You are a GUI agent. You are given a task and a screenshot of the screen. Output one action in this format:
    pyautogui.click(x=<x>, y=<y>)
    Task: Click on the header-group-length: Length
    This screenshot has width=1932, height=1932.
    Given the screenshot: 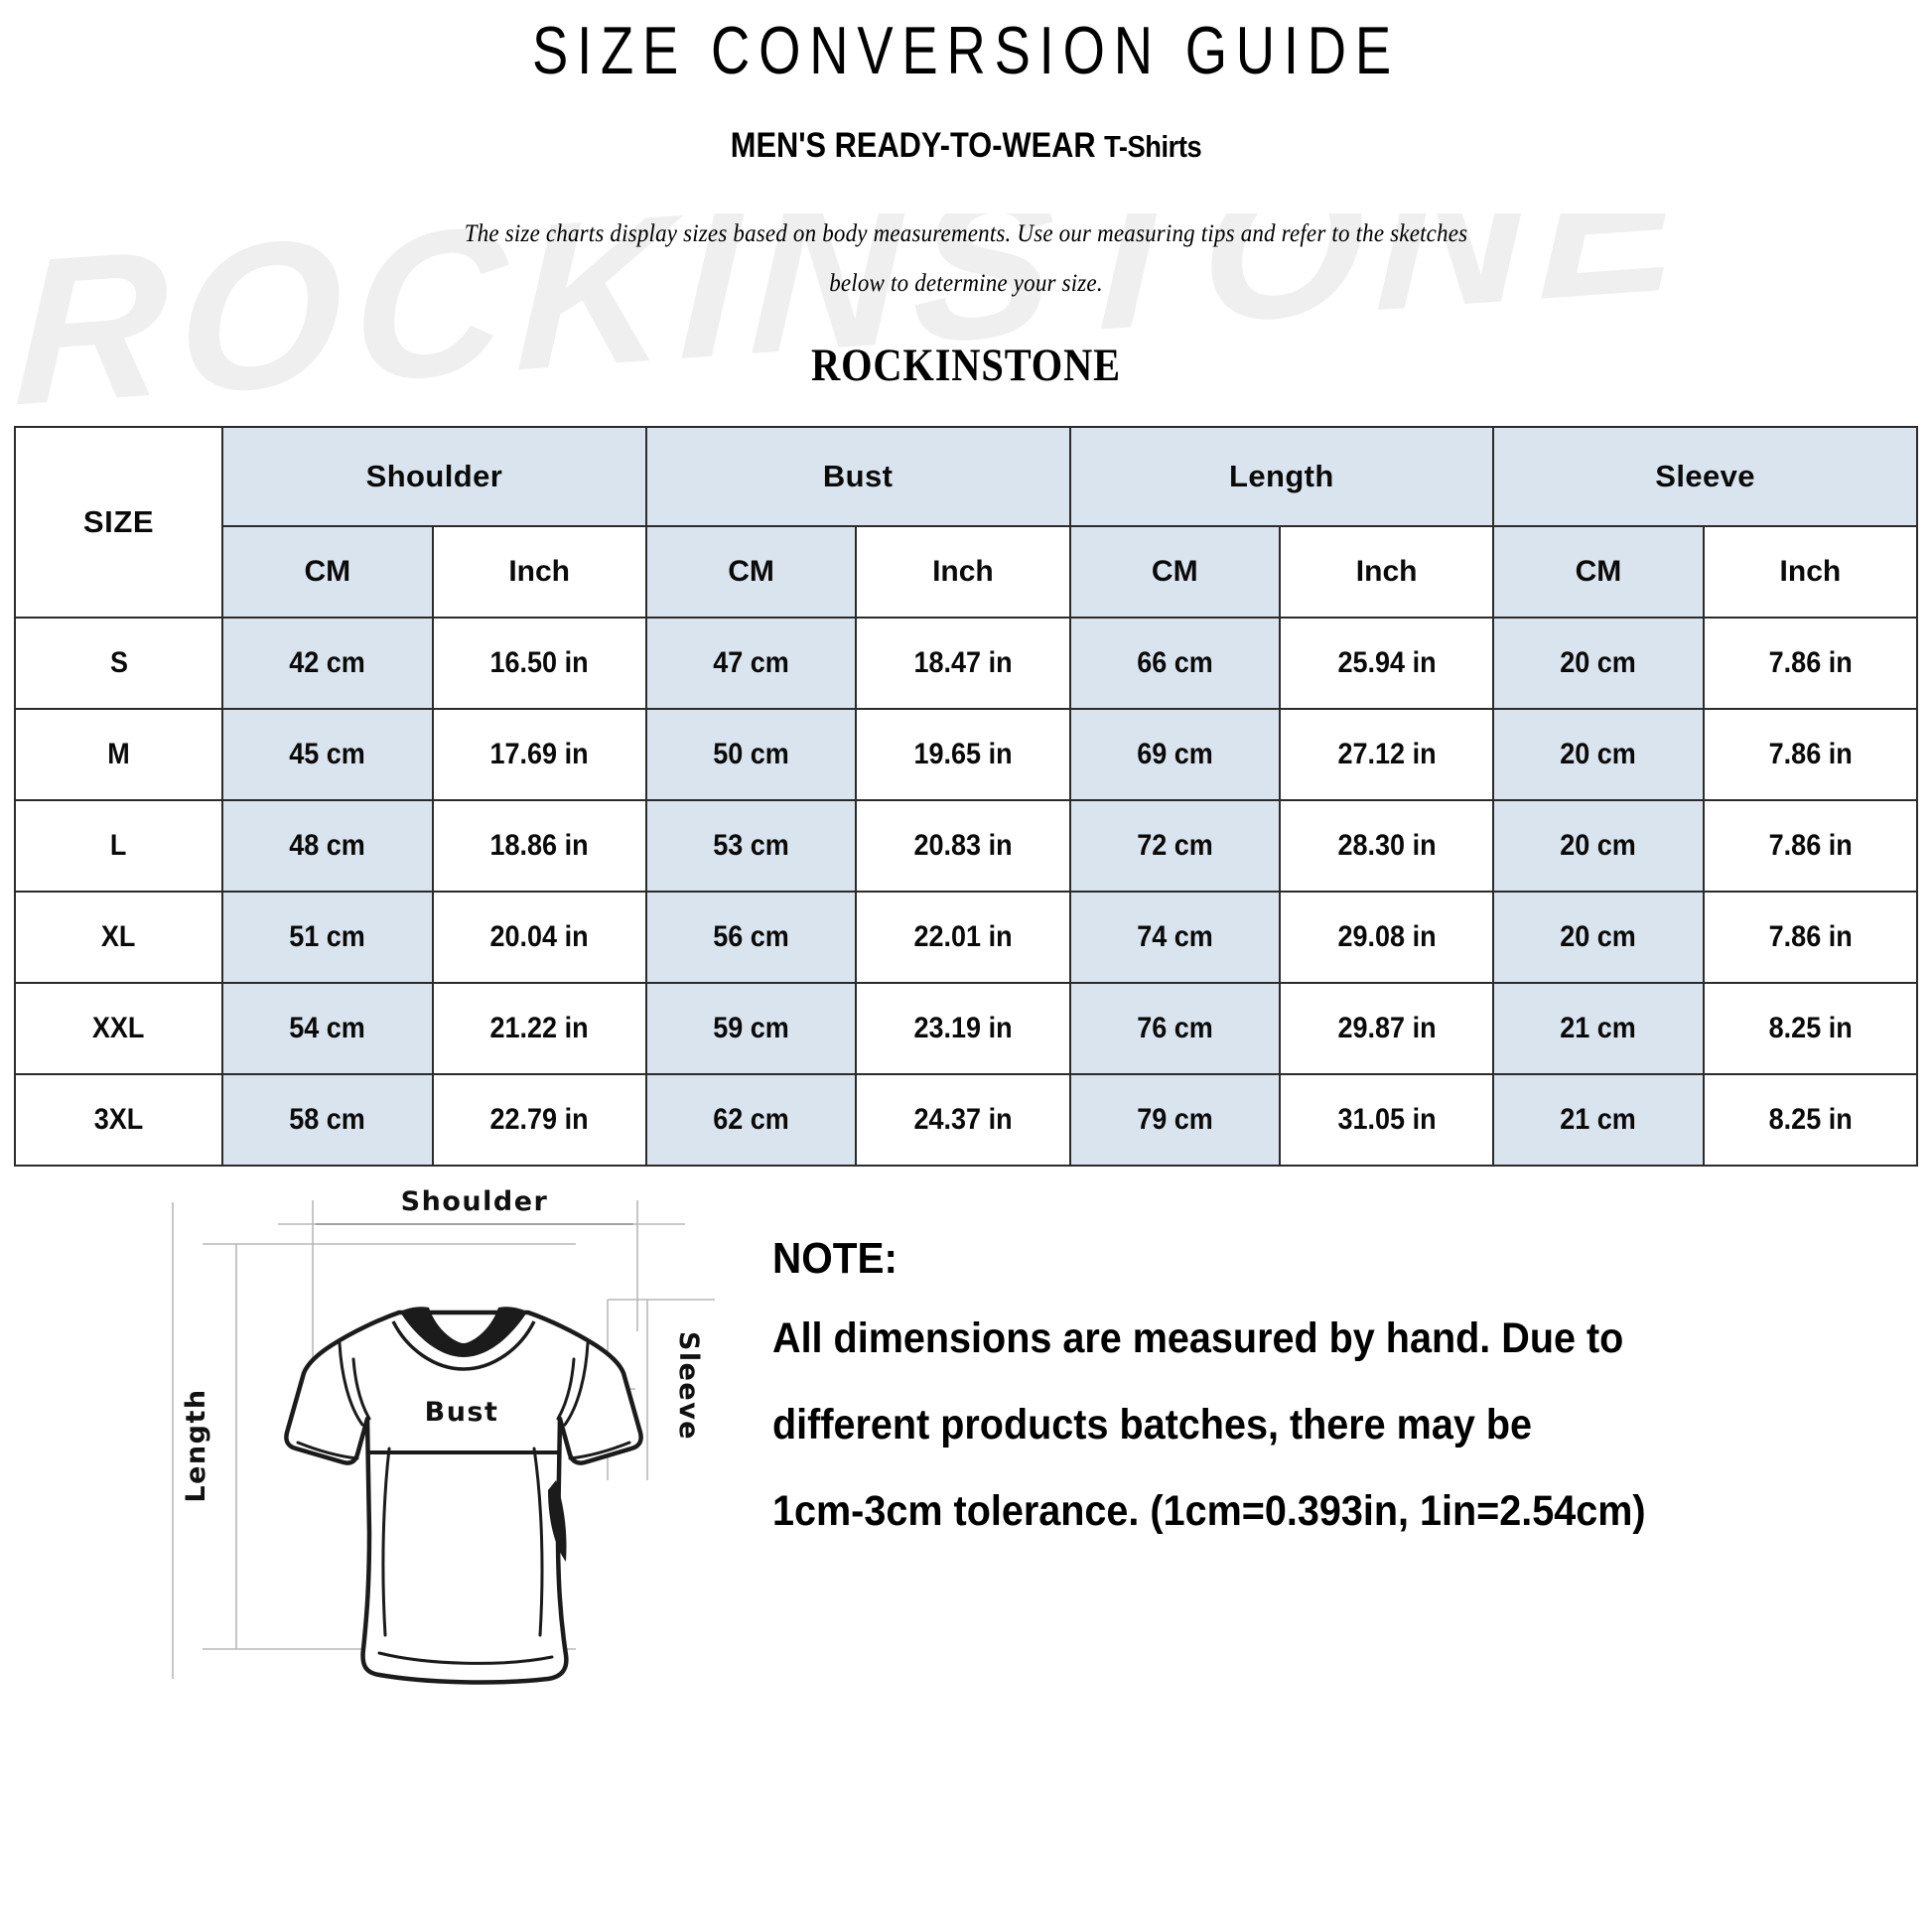 What is the action you would take?
    pyautogui.click(x=1281, y=476)
    